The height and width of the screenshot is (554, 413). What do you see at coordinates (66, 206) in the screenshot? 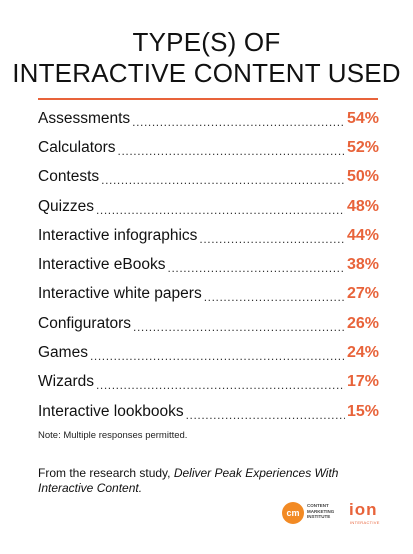
I see `row-label: Quizzes` at bounding box center [66, 206].